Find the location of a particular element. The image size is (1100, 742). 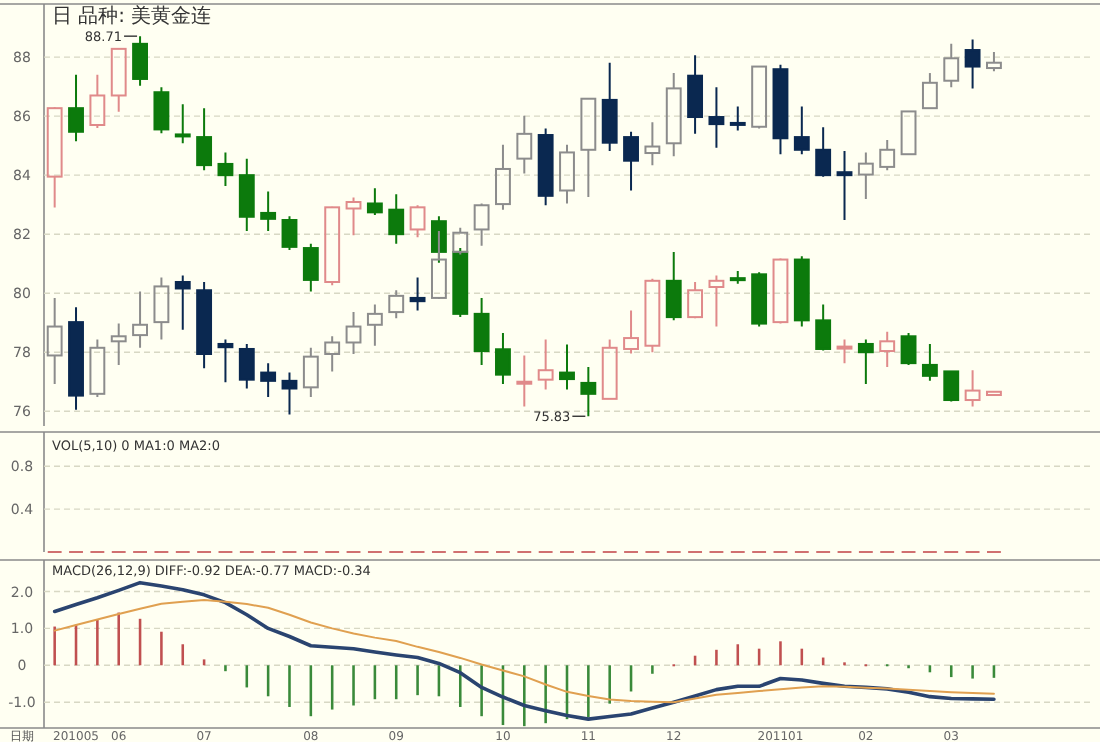

chart-title: 日 品种: 美黄金连 is located at coordinates (132, 16).